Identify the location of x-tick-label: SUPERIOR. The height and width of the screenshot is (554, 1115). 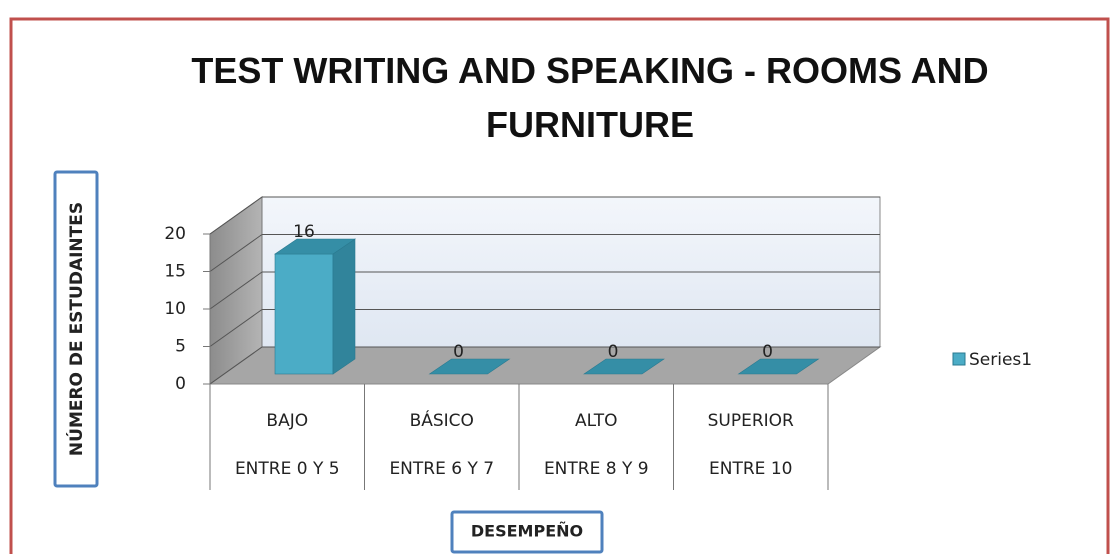
(751, 421).